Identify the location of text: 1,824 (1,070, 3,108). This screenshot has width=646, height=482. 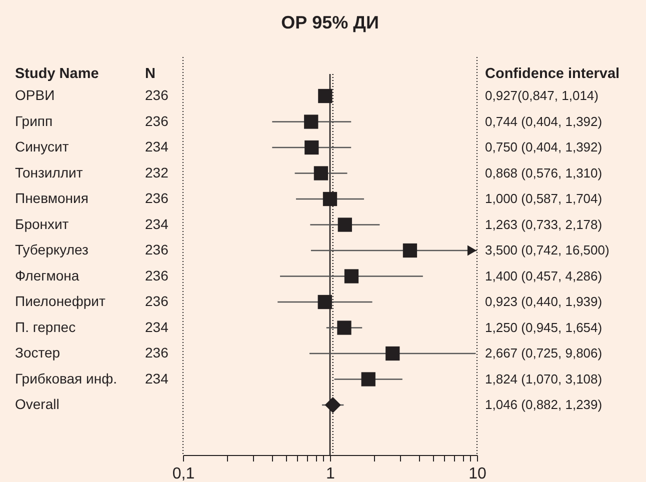
(543, 378).